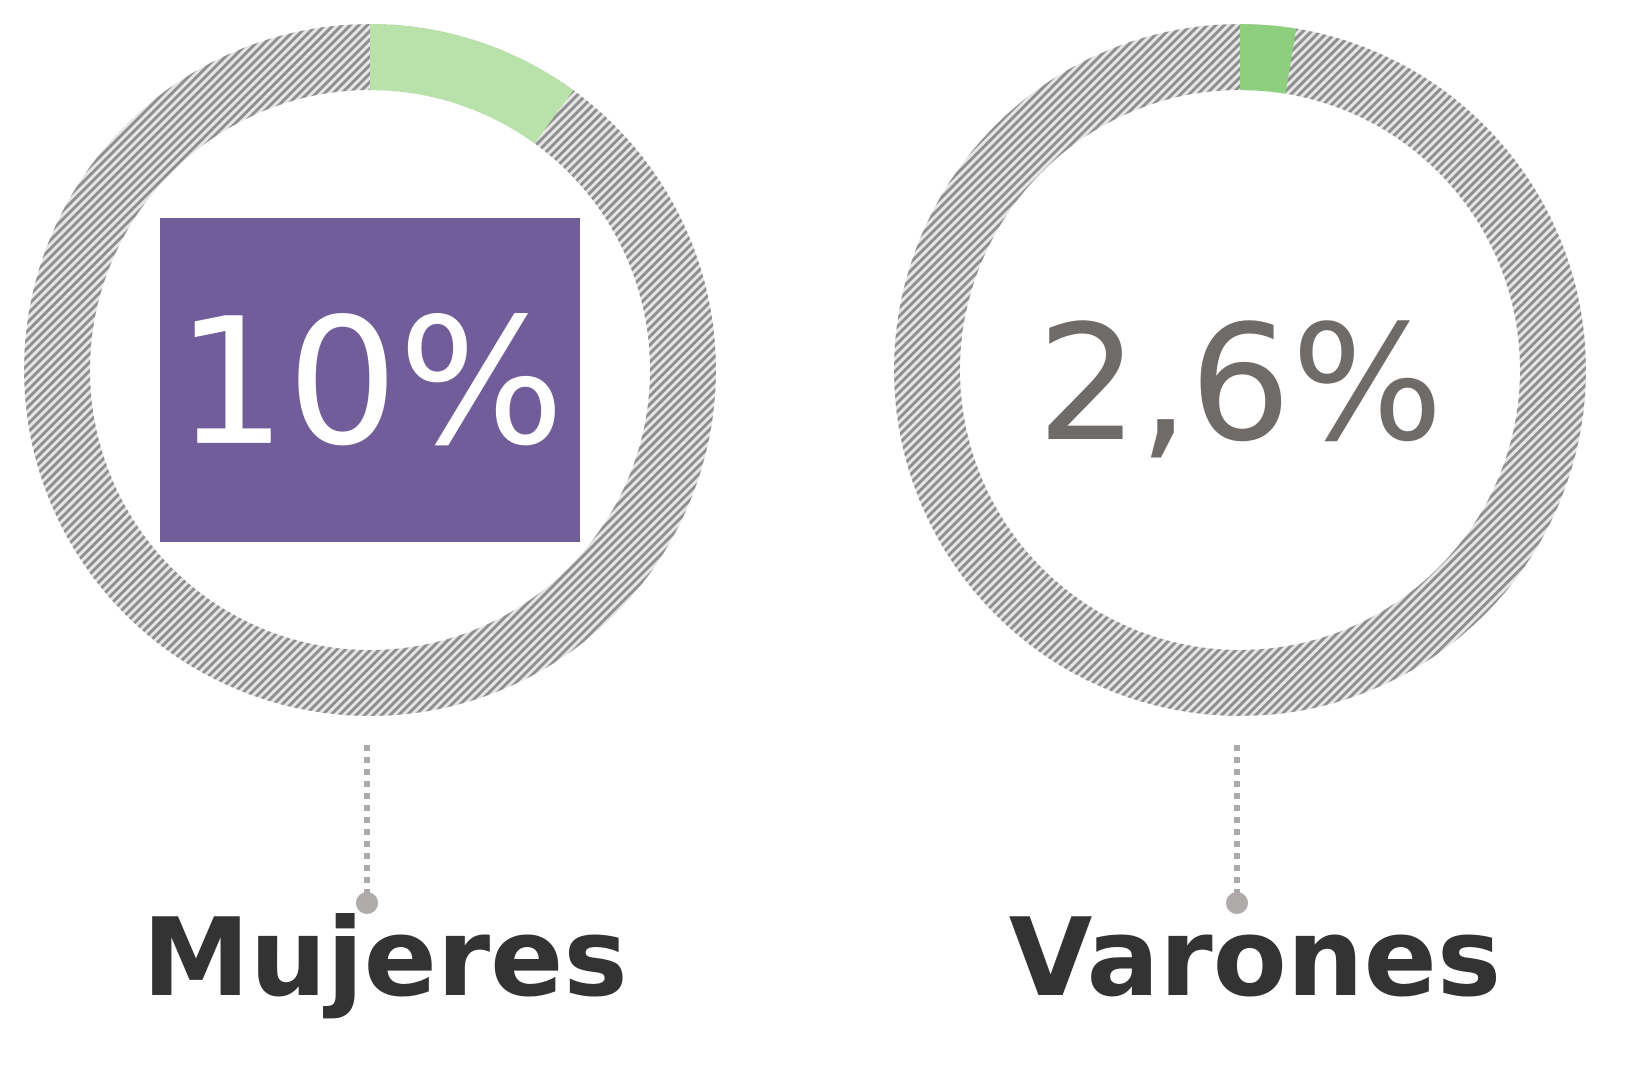 The width and height of the screenshot is (1650, 1075). Describe the element at coordinates (1255, 958) in the screenshot. I see `category-label: Varones` at that location.